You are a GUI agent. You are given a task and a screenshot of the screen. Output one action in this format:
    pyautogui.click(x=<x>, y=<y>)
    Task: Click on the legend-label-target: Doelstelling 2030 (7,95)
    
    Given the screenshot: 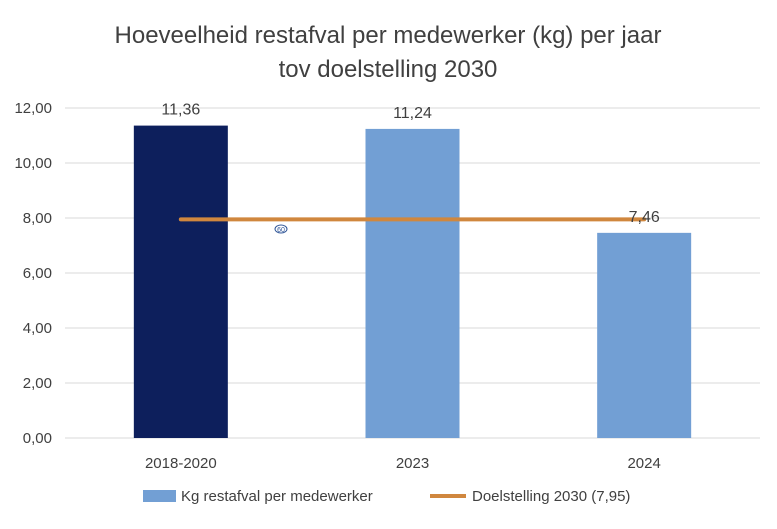 What is the action you would take?
    pyautogui.click(x=551, y=496)
    